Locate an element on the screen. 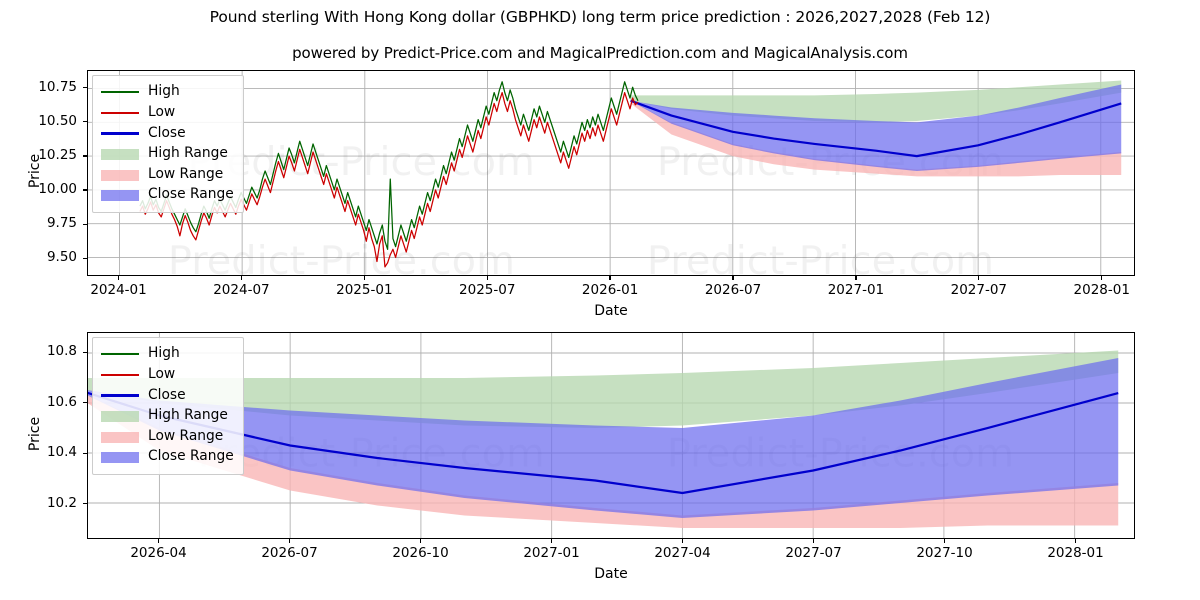 This screenshot has height=600, width=1200. low-range-band is located at coordinates (876, 138).